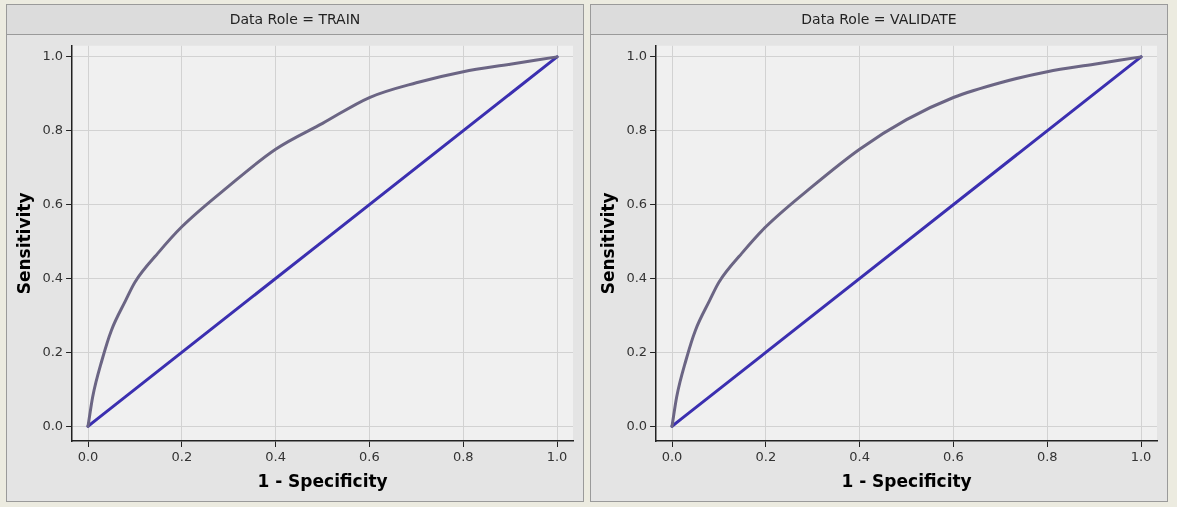 Image resolution: width=1177 pixels, height=507 pixels. Describe the element at coordinates (879, 20) in the screenshot. I see `chart-title: Data Role = VALIDATE` at that location.